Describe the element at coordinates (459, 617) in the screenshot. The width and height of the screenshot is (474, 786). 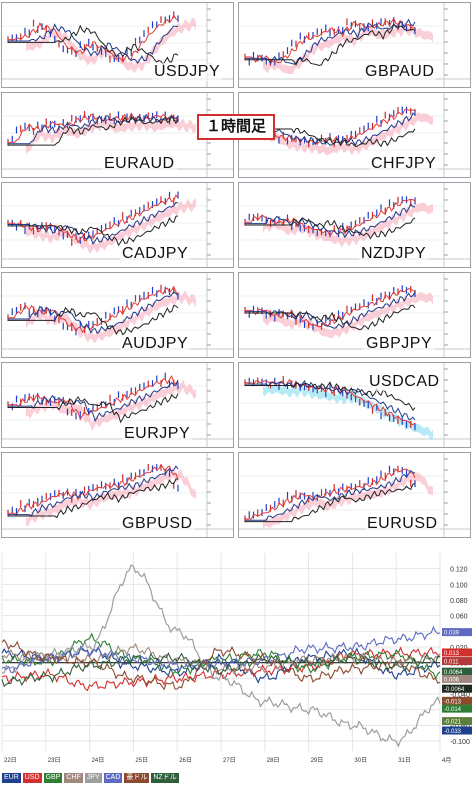
I see `y-tick-label: 0.060` at that location.